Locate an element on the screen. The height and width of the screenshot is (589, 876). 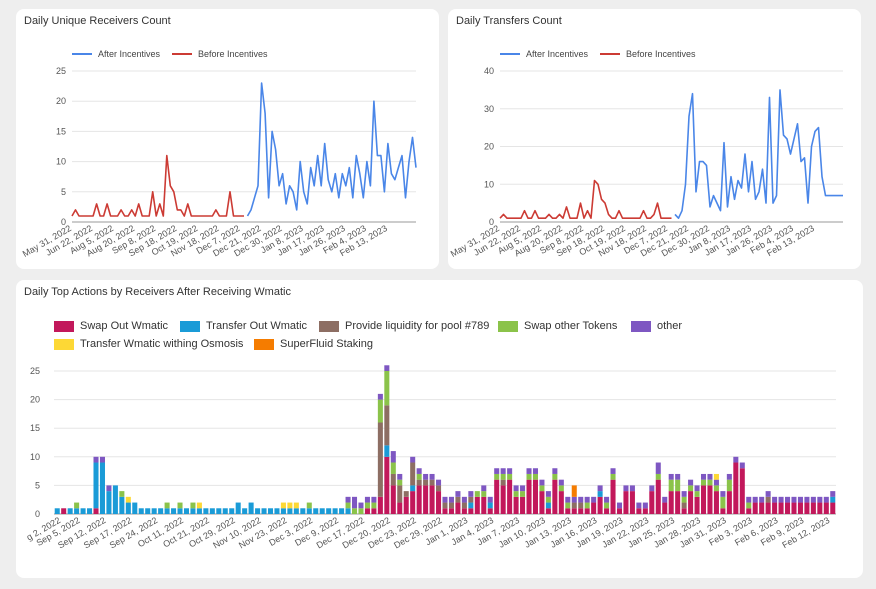
y-tick-label: 25 is located at coordinates (61, 71).